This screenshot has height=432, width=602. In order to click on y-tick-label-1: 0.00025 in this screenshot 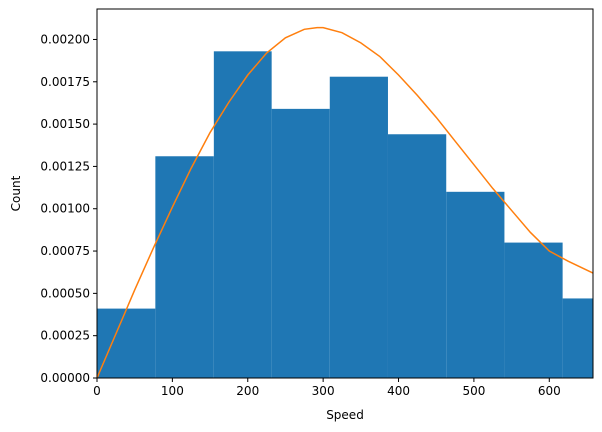, I will do `click(65, 336)`.